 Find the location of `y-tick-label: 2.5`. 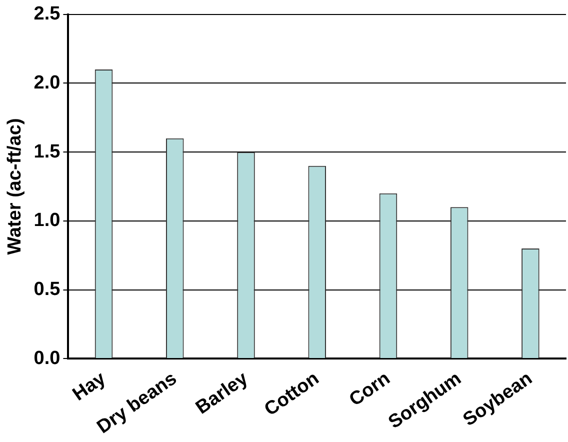

y-tick-label: 2.5 is located at coordinates (47, 14).